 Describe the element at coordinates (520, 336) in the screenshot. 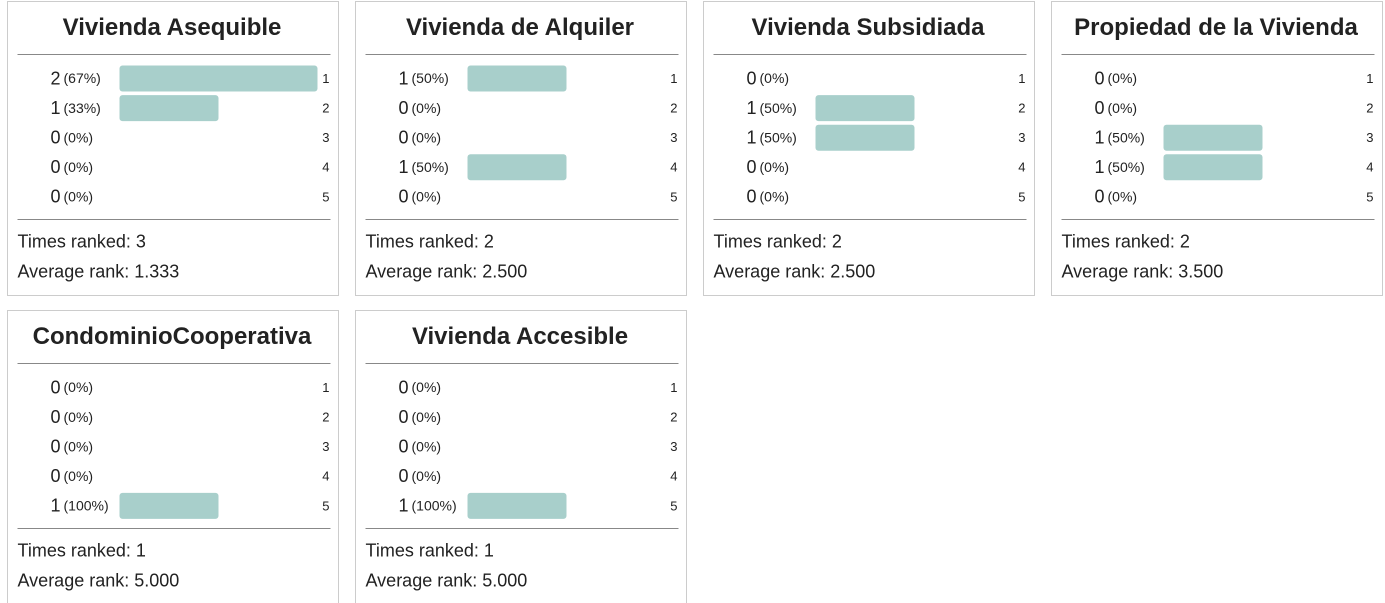

I see `panel-title: Vivienda Accesible` at that location.